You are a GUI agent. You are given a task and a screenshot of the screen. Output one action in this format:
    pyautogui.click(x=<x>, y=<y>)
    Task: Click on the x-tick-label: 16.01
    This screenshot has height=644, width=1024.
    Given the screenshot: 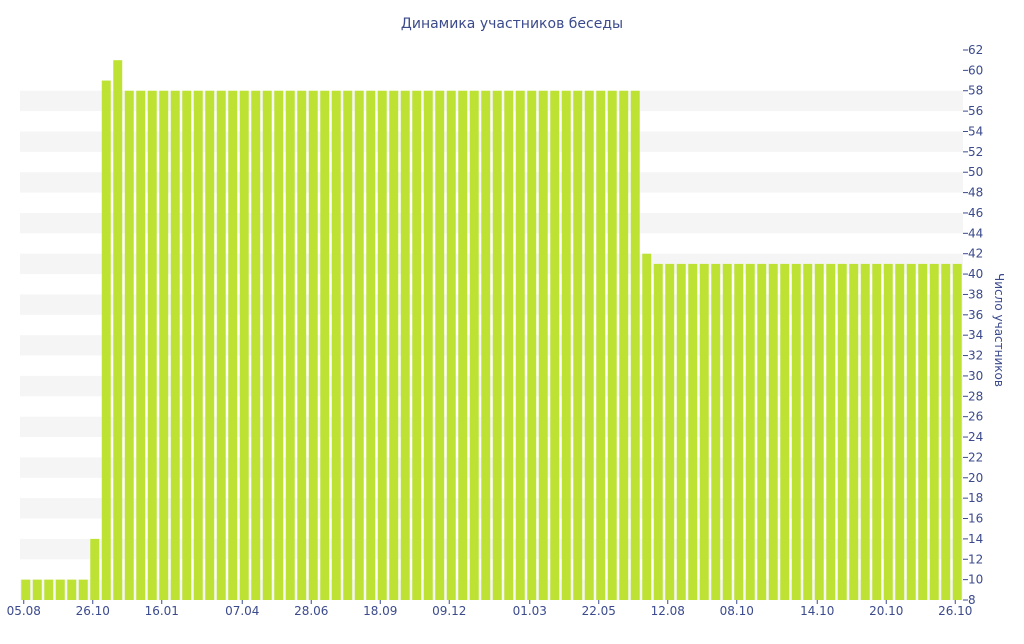 What is the action you would take?
    pyautogui.click(x=162, y=611)
    